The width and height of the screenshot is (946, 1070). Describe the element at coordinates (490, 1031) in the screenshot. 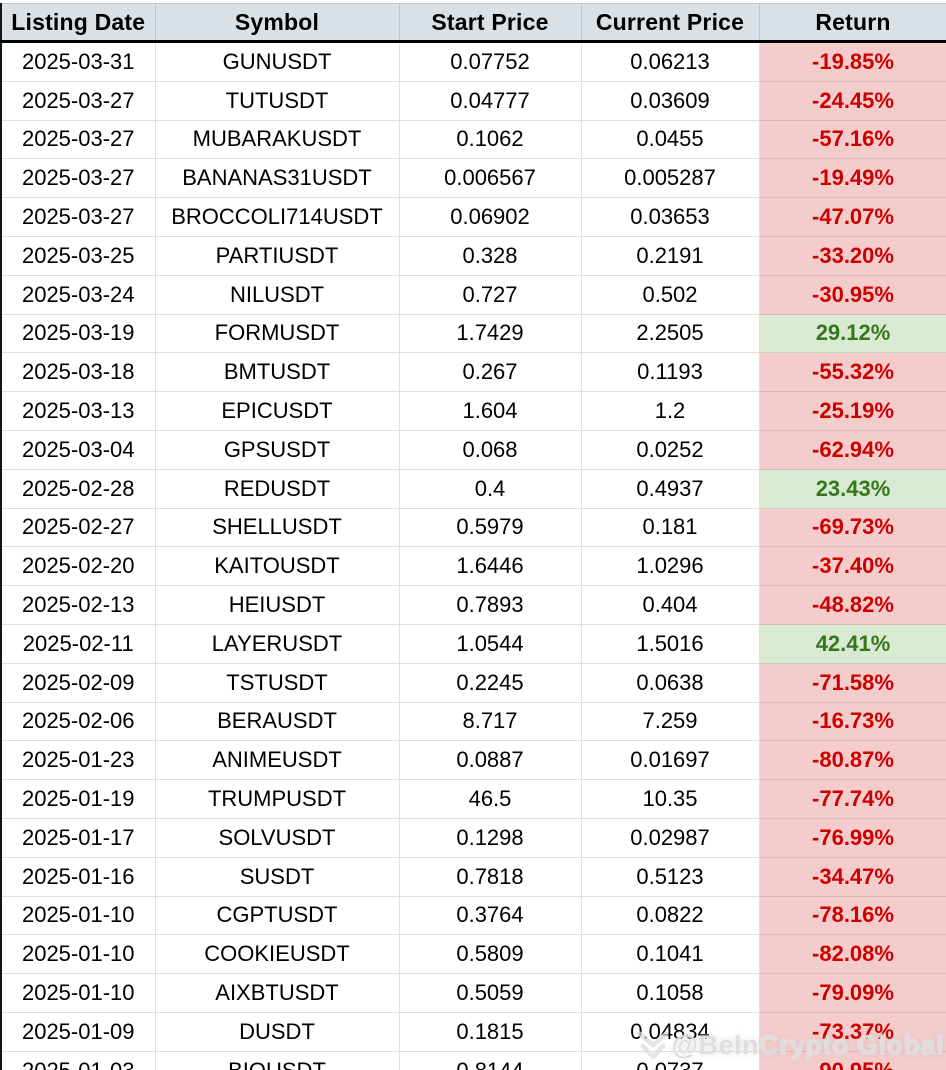

I see `cell-start-price: 0.1815` at that location.